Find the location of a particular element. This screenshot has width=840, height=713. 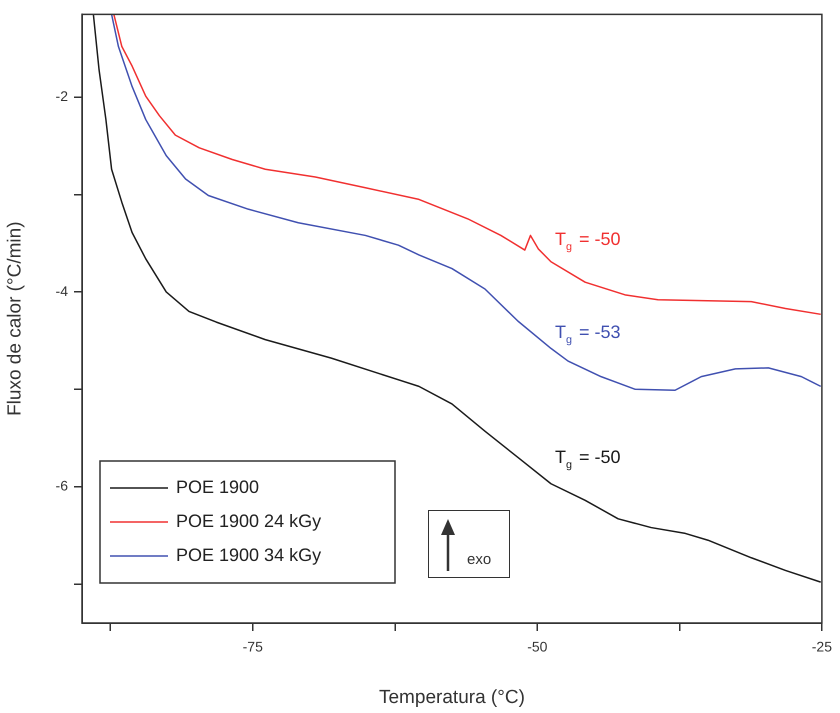

y-tick-label: -2 is located at coordinates (62, 96).